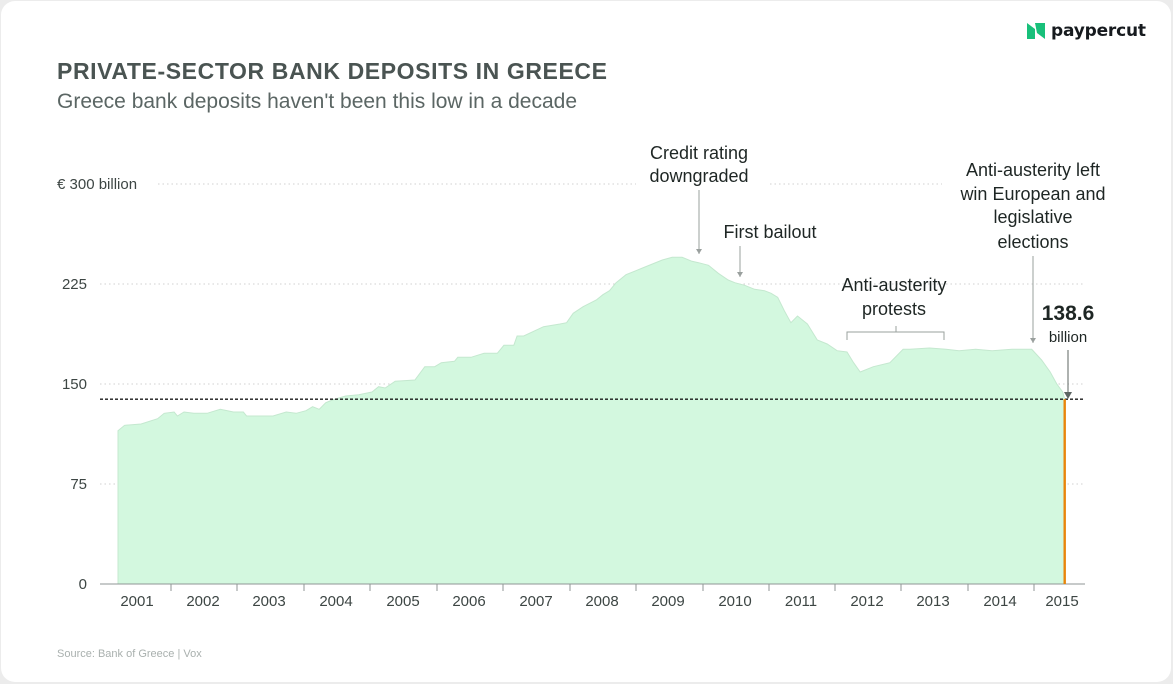  Describe the element at coordinates (1032, 217) in the screenshot. I see `annotation-text: legislative` at that location.